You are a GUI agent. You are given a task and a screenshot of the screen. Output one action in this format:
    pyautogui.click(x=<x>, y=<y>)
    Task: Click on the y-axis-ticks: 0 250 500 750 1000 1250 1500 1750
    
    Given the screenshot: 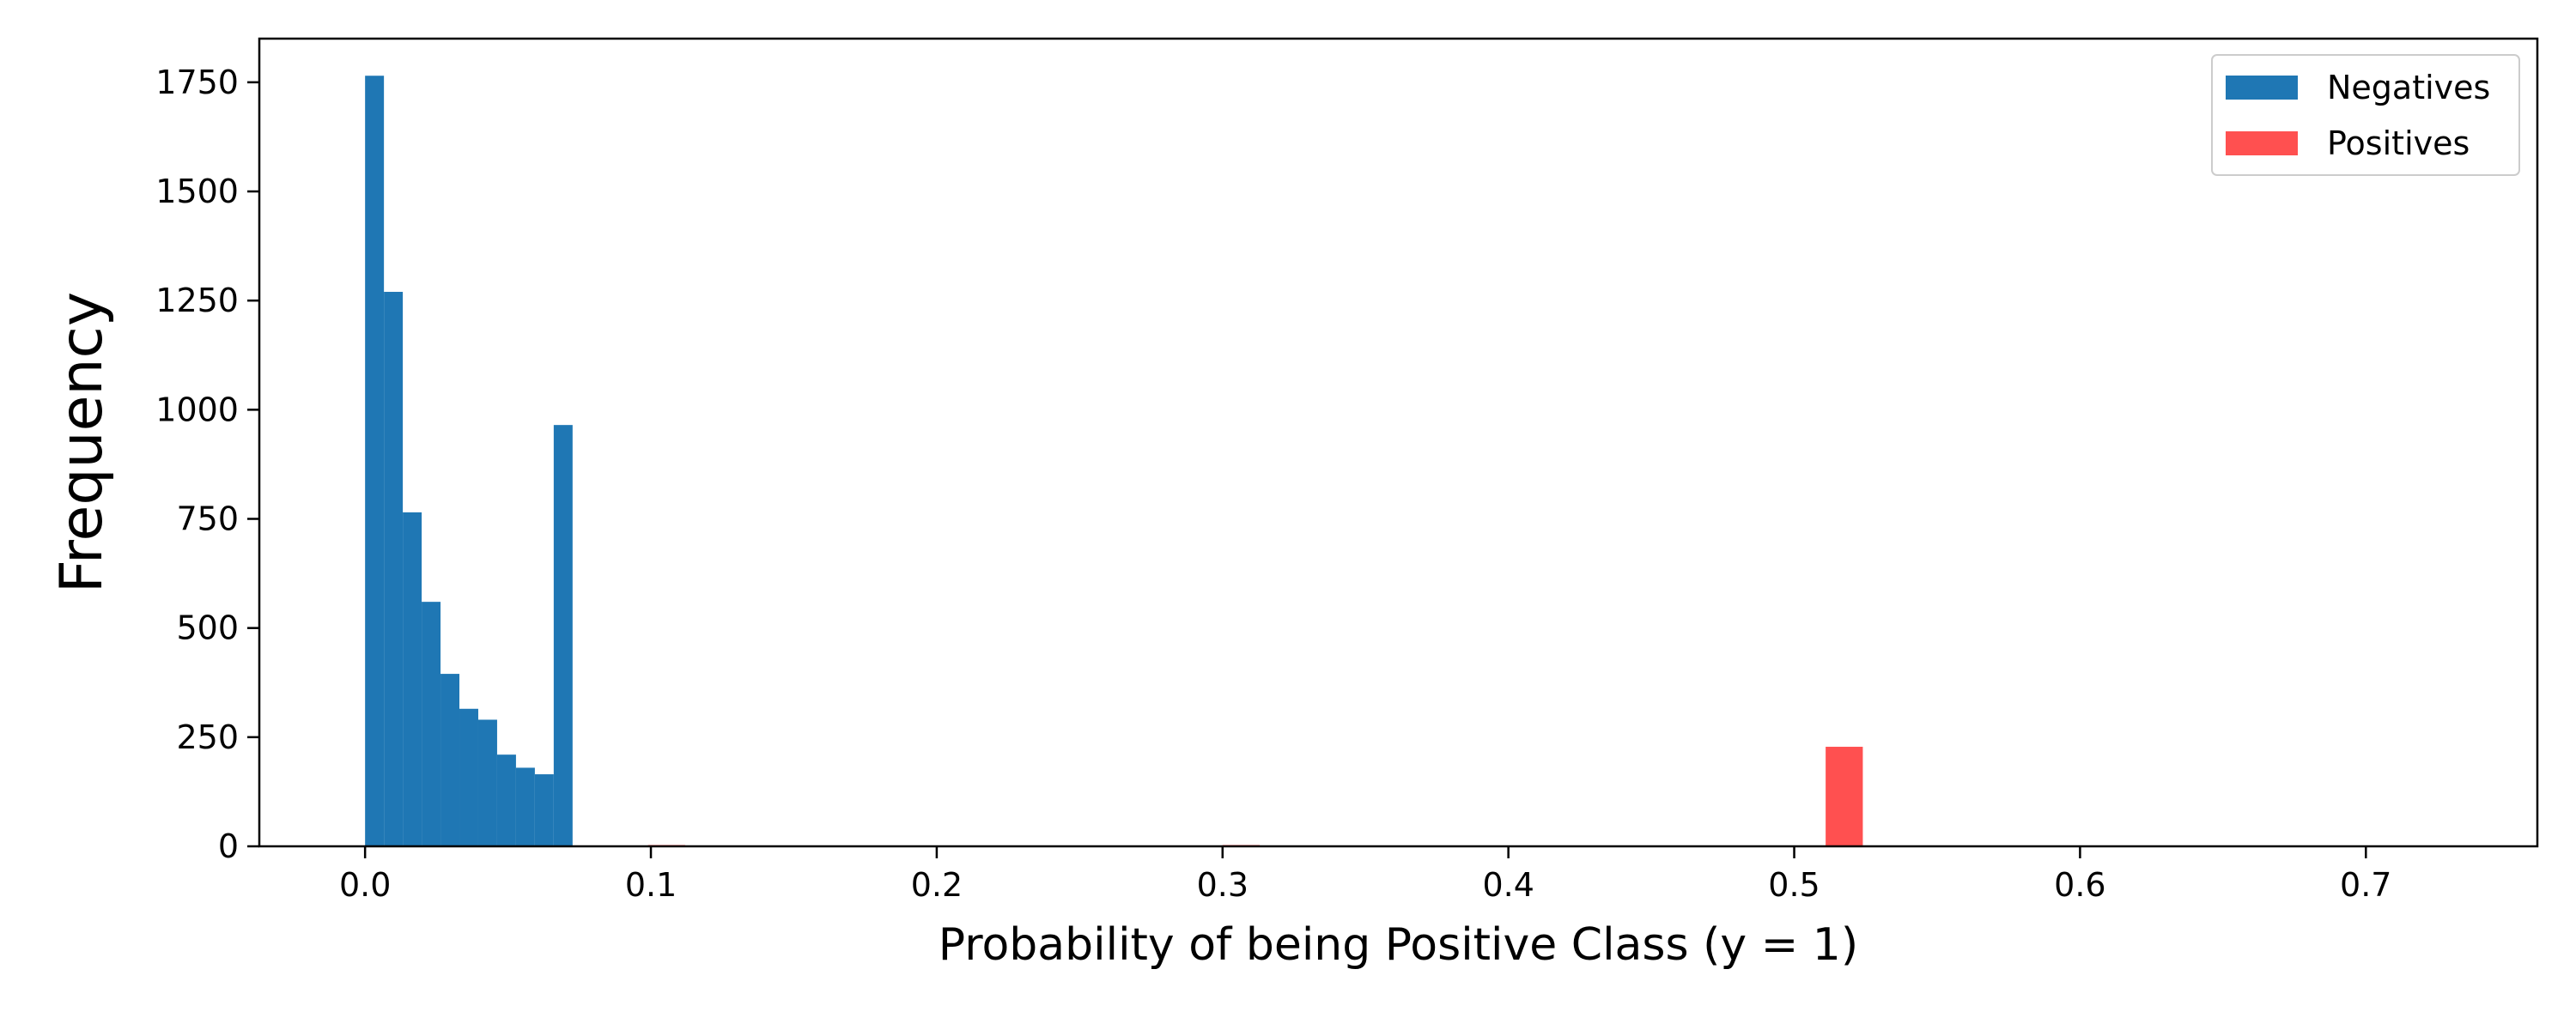 What is the action you would take?
    pyautogui.click(x=207, y=464)
    